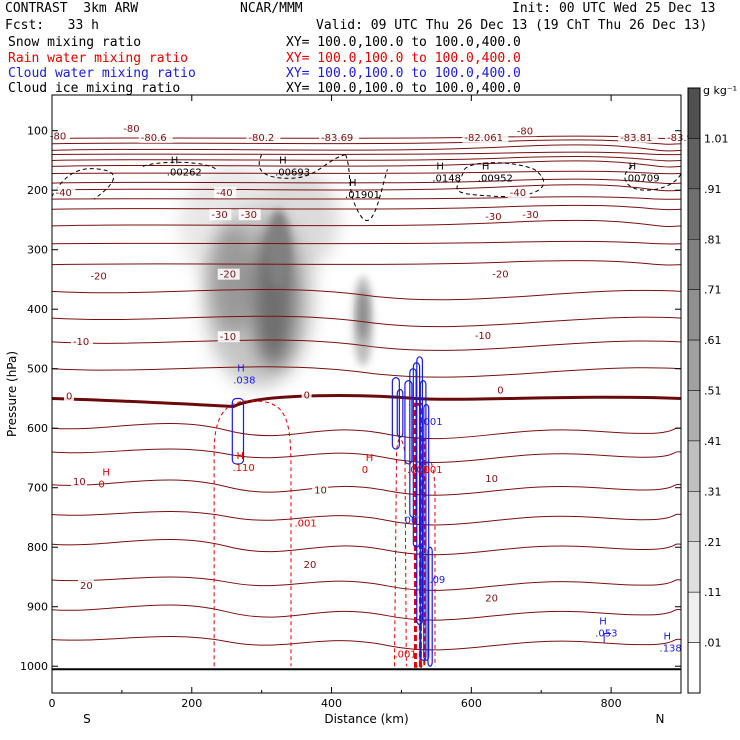  I want to click on high-marker-value: .110, so click(244, 468).